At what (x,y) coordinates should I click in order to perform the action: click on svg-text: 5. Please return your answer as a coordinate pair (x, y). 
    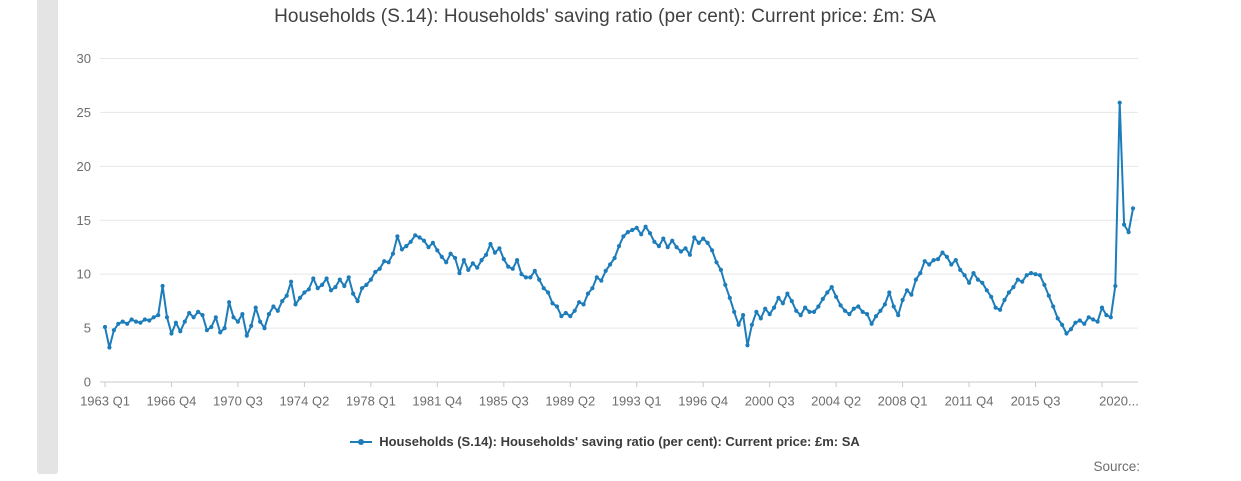
    Looking at the image, I should click on (87, 328).